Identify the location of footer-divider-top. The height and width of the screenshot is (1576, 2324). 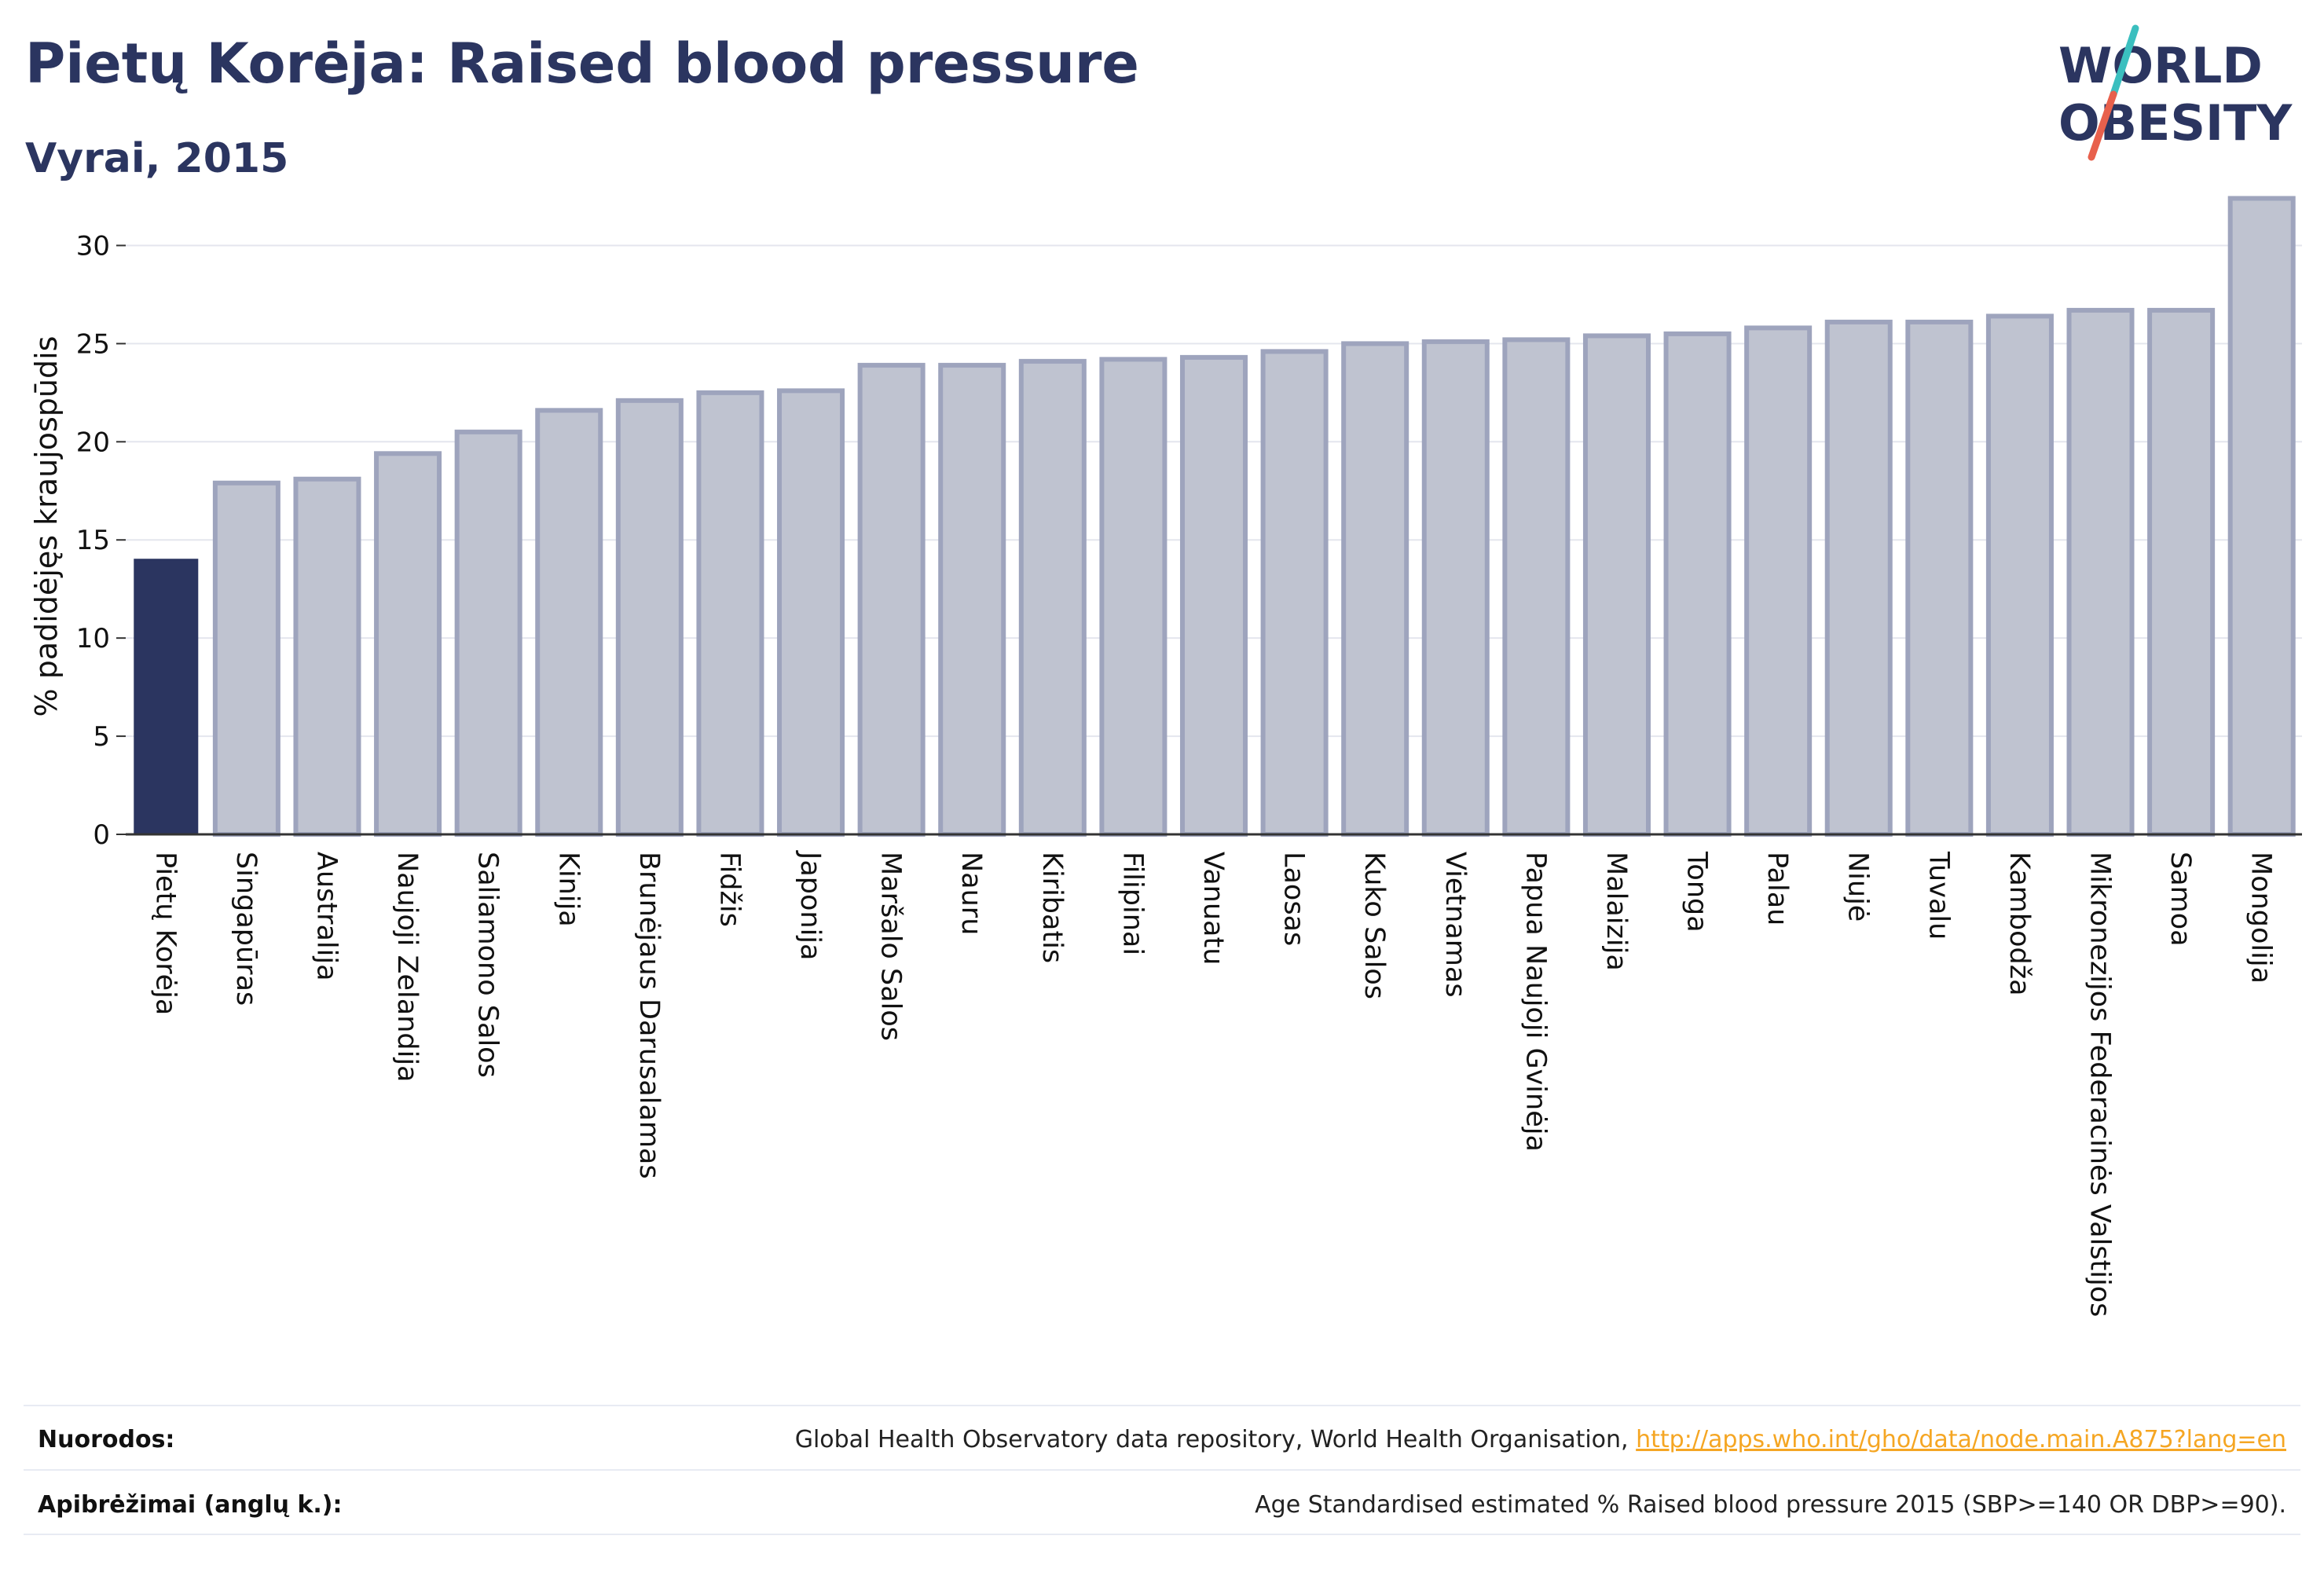
(1162, 1405).